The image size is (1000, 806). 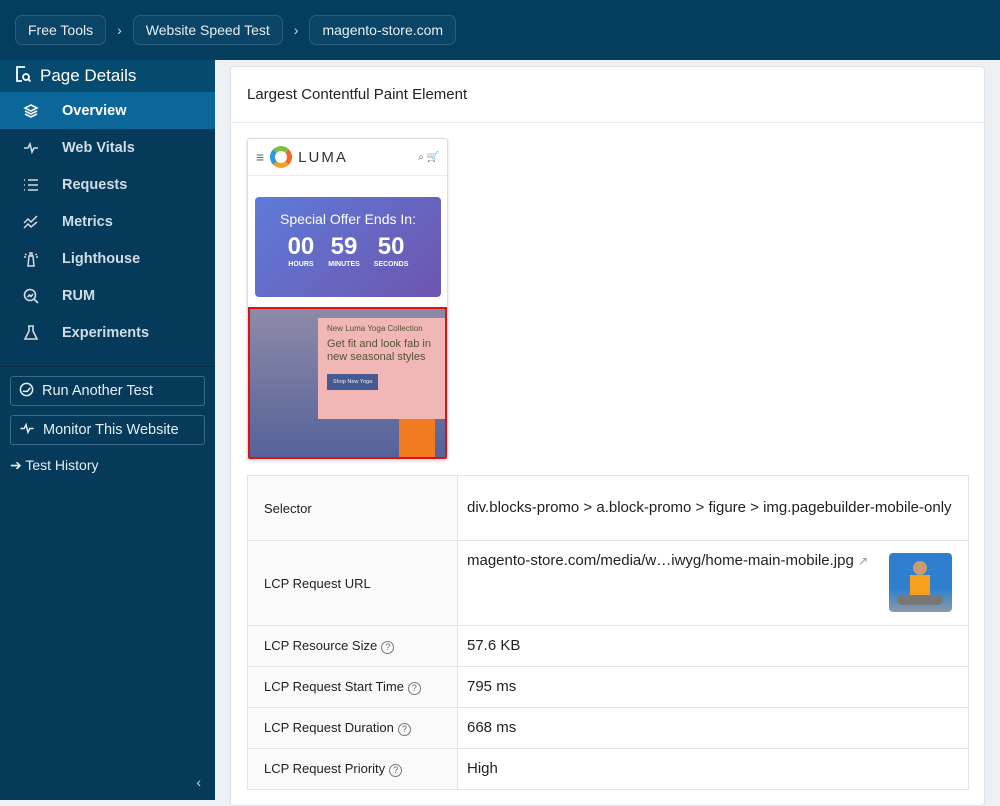 I want to click on page-search-icon, so click(x=23, y=76).